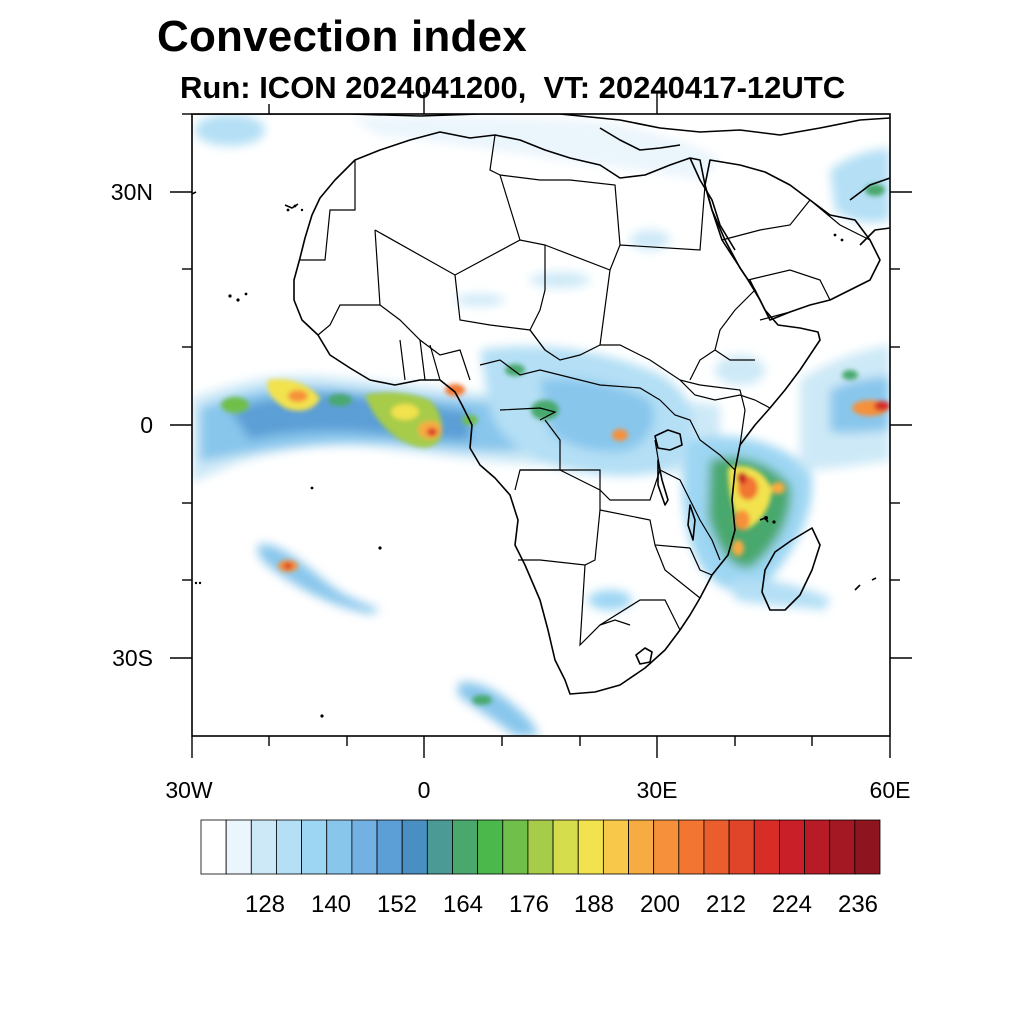  What do you see at coordinates (189, 790) in the screenshot?
I see `x-tick-label: 30W` at bounding box center [189, 790].